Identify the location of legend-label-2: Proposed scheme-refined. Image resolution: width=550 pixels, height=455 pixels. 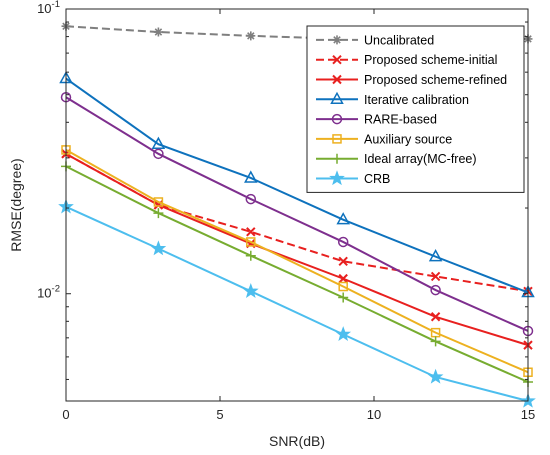
(435, 80).